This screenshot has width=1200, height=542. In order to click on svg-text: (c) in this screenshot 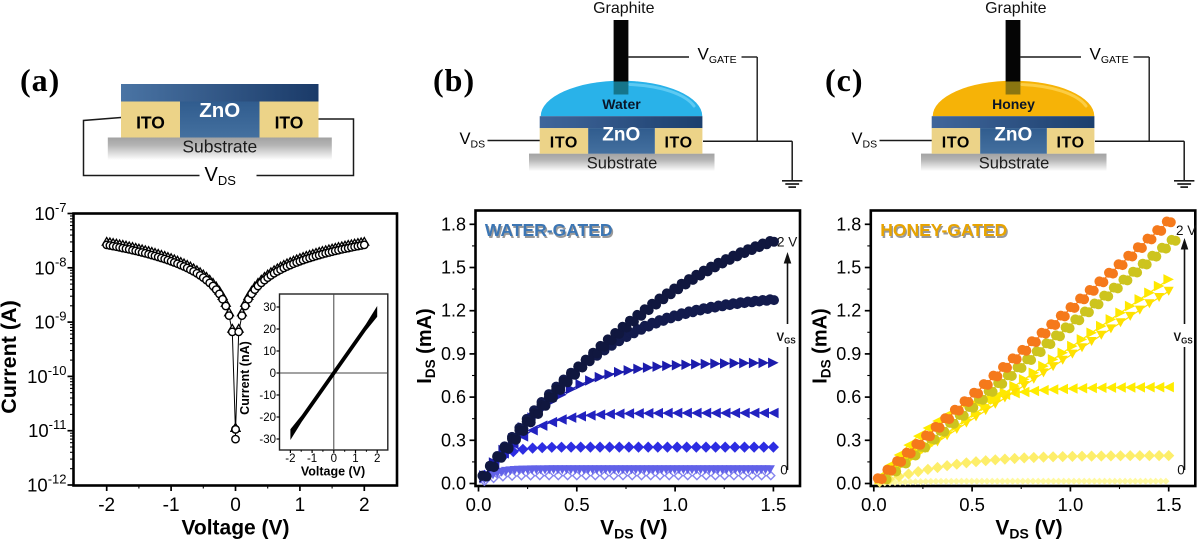, I will do `click(844, 80)`.